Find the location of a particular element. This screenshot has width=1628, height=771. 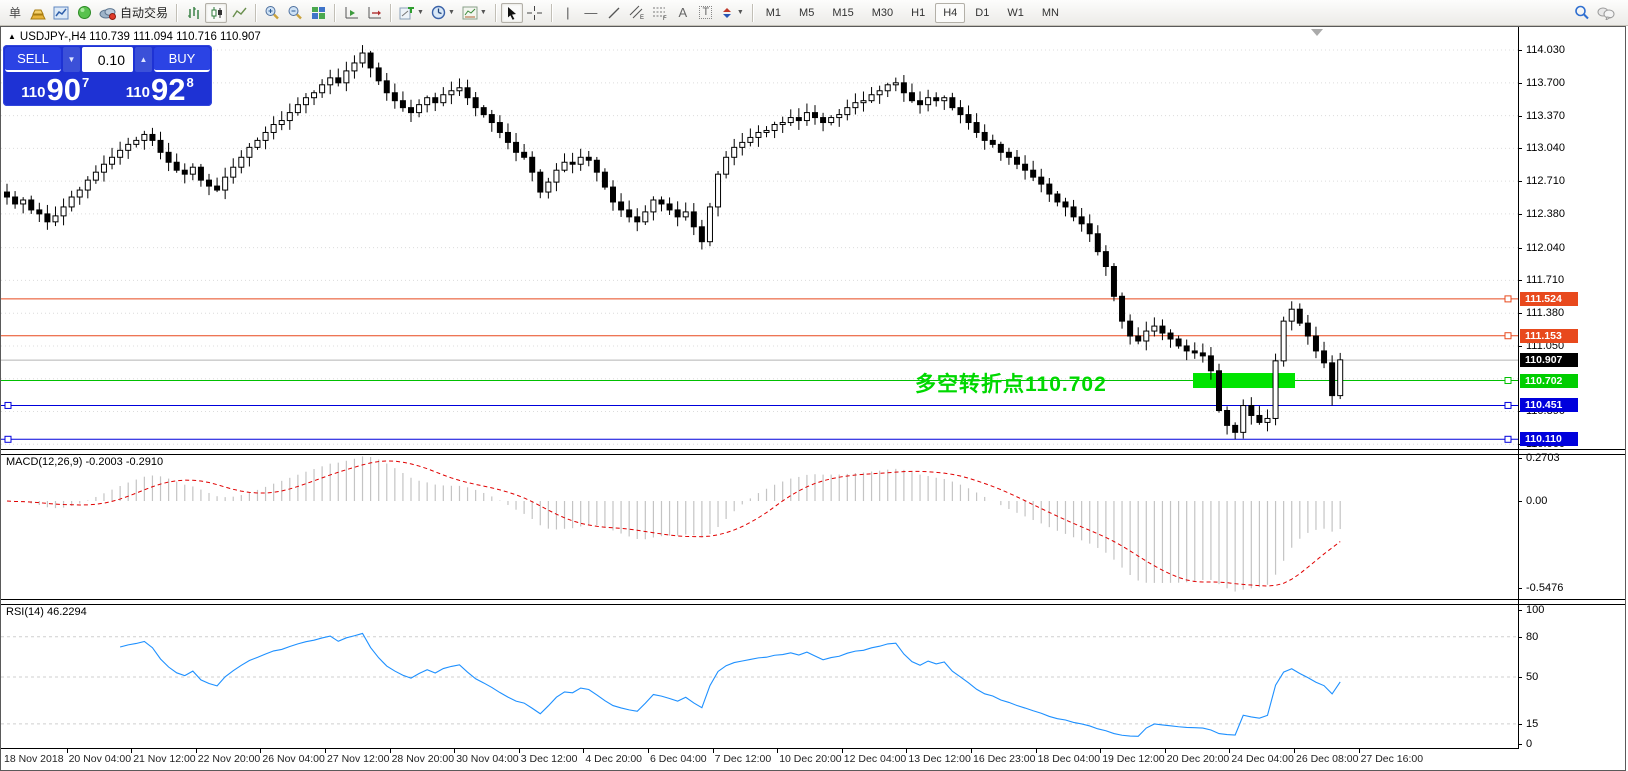

time-label: 18 Nov 2018 is located at coordinates (34, 759).